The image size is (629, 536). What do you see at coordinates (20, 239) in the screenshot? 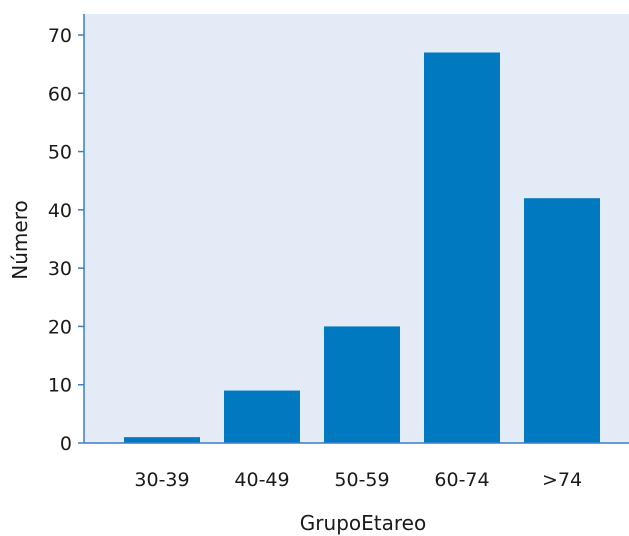
I see `y-axis-title: Número` at bounding box center [20, 239].